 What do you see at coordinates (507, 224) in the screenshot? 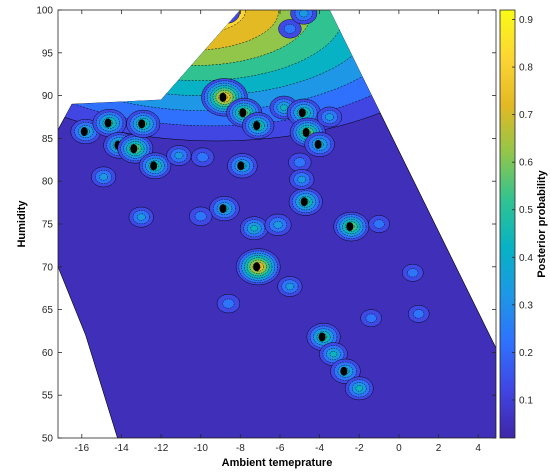
I see `colorbar-gradient` at bounding box center [507, 224].